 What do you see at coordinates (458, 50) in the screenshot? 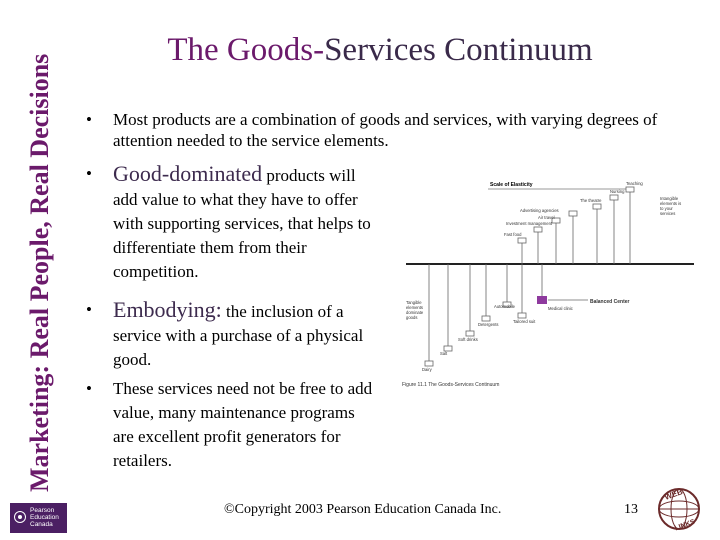
I see `slide-title-part2: Services Continuum` at bounding box center [458, 50].